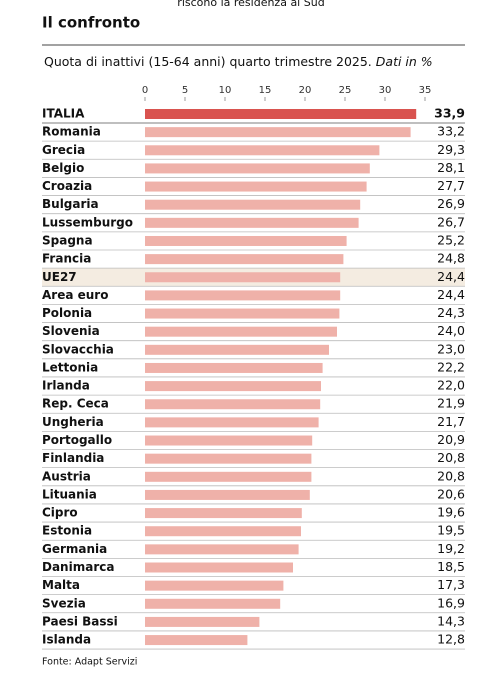 The image size is (502, 695). I want to click on category-label: Spagna, so click(67, 240).